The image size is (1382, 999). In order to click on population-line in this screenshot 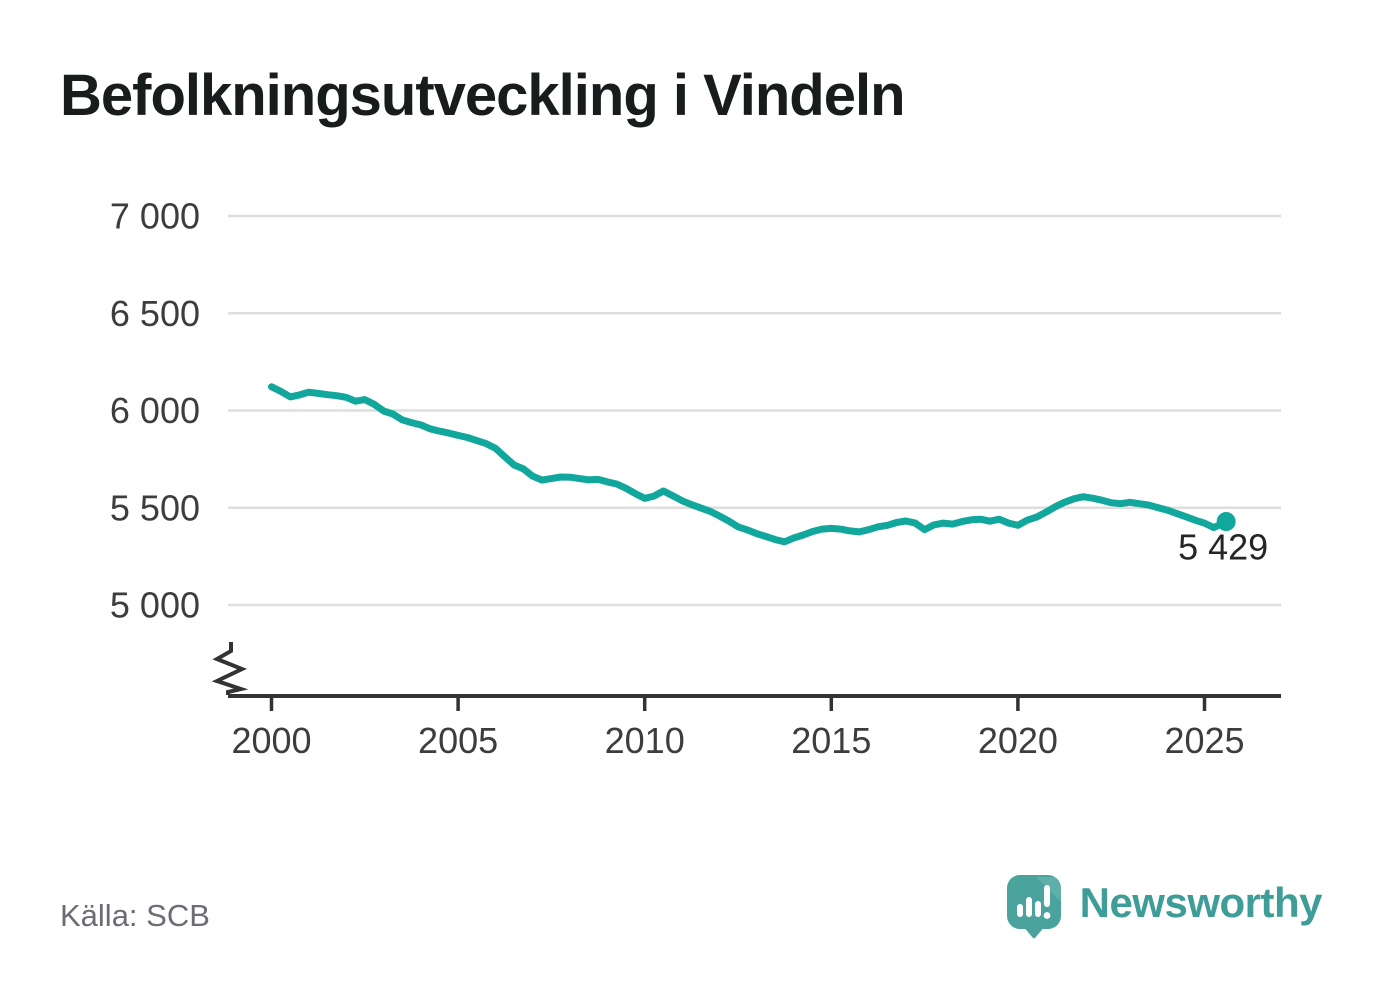, I will do `click(749, 464)`.